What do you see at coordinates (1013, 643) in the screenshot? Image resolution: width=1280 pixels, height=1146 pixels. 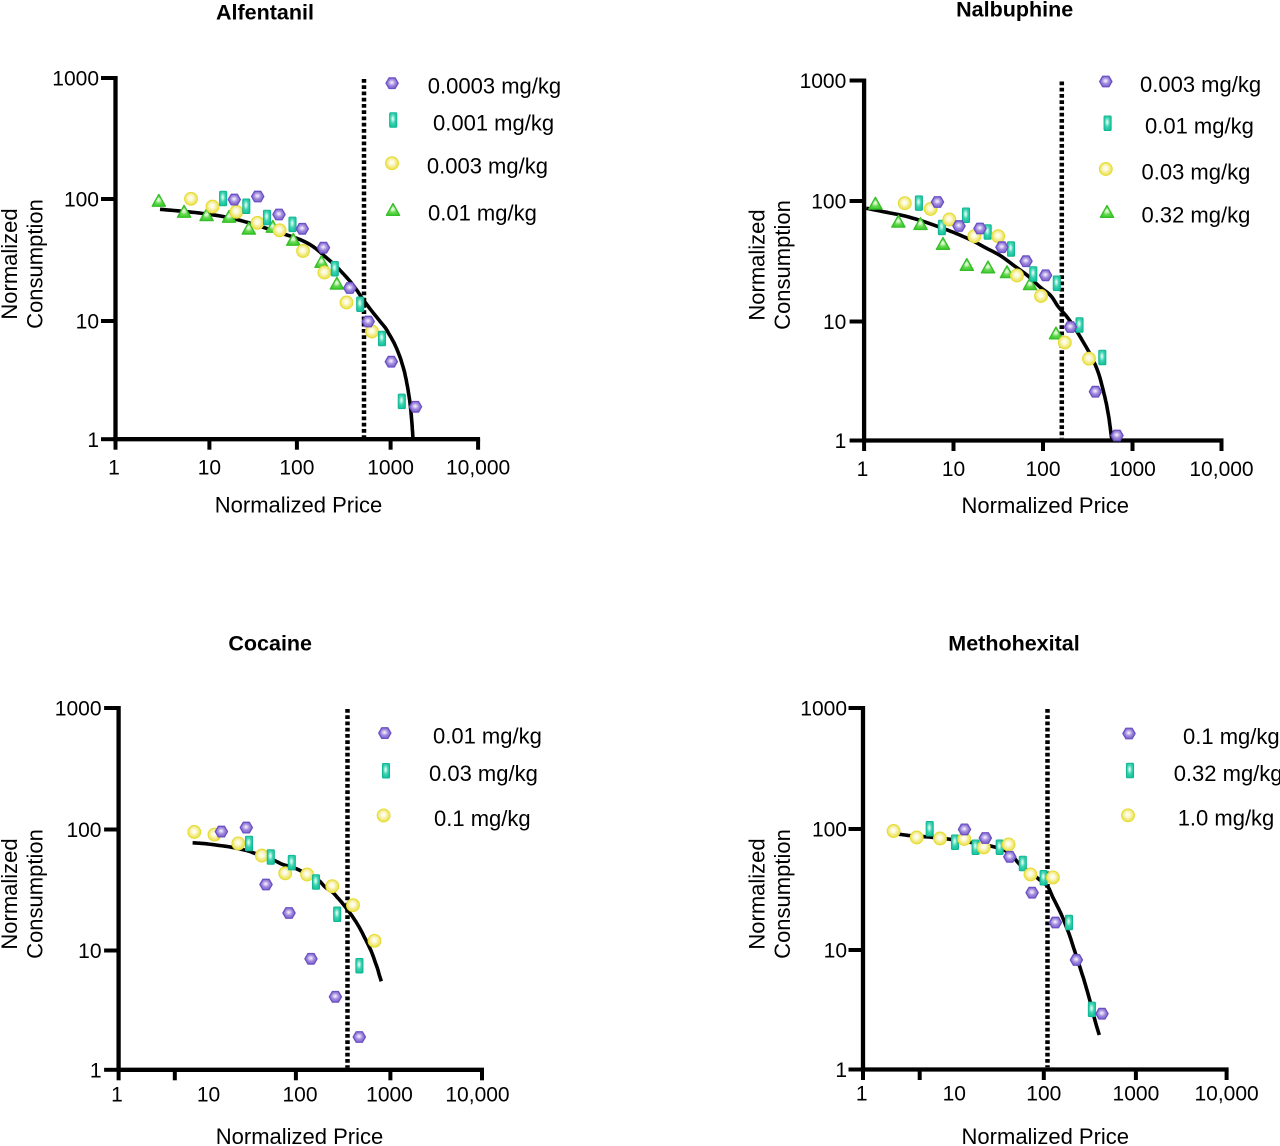 I see `svg-text: Methohexital` at bounding box center [1013, 643].